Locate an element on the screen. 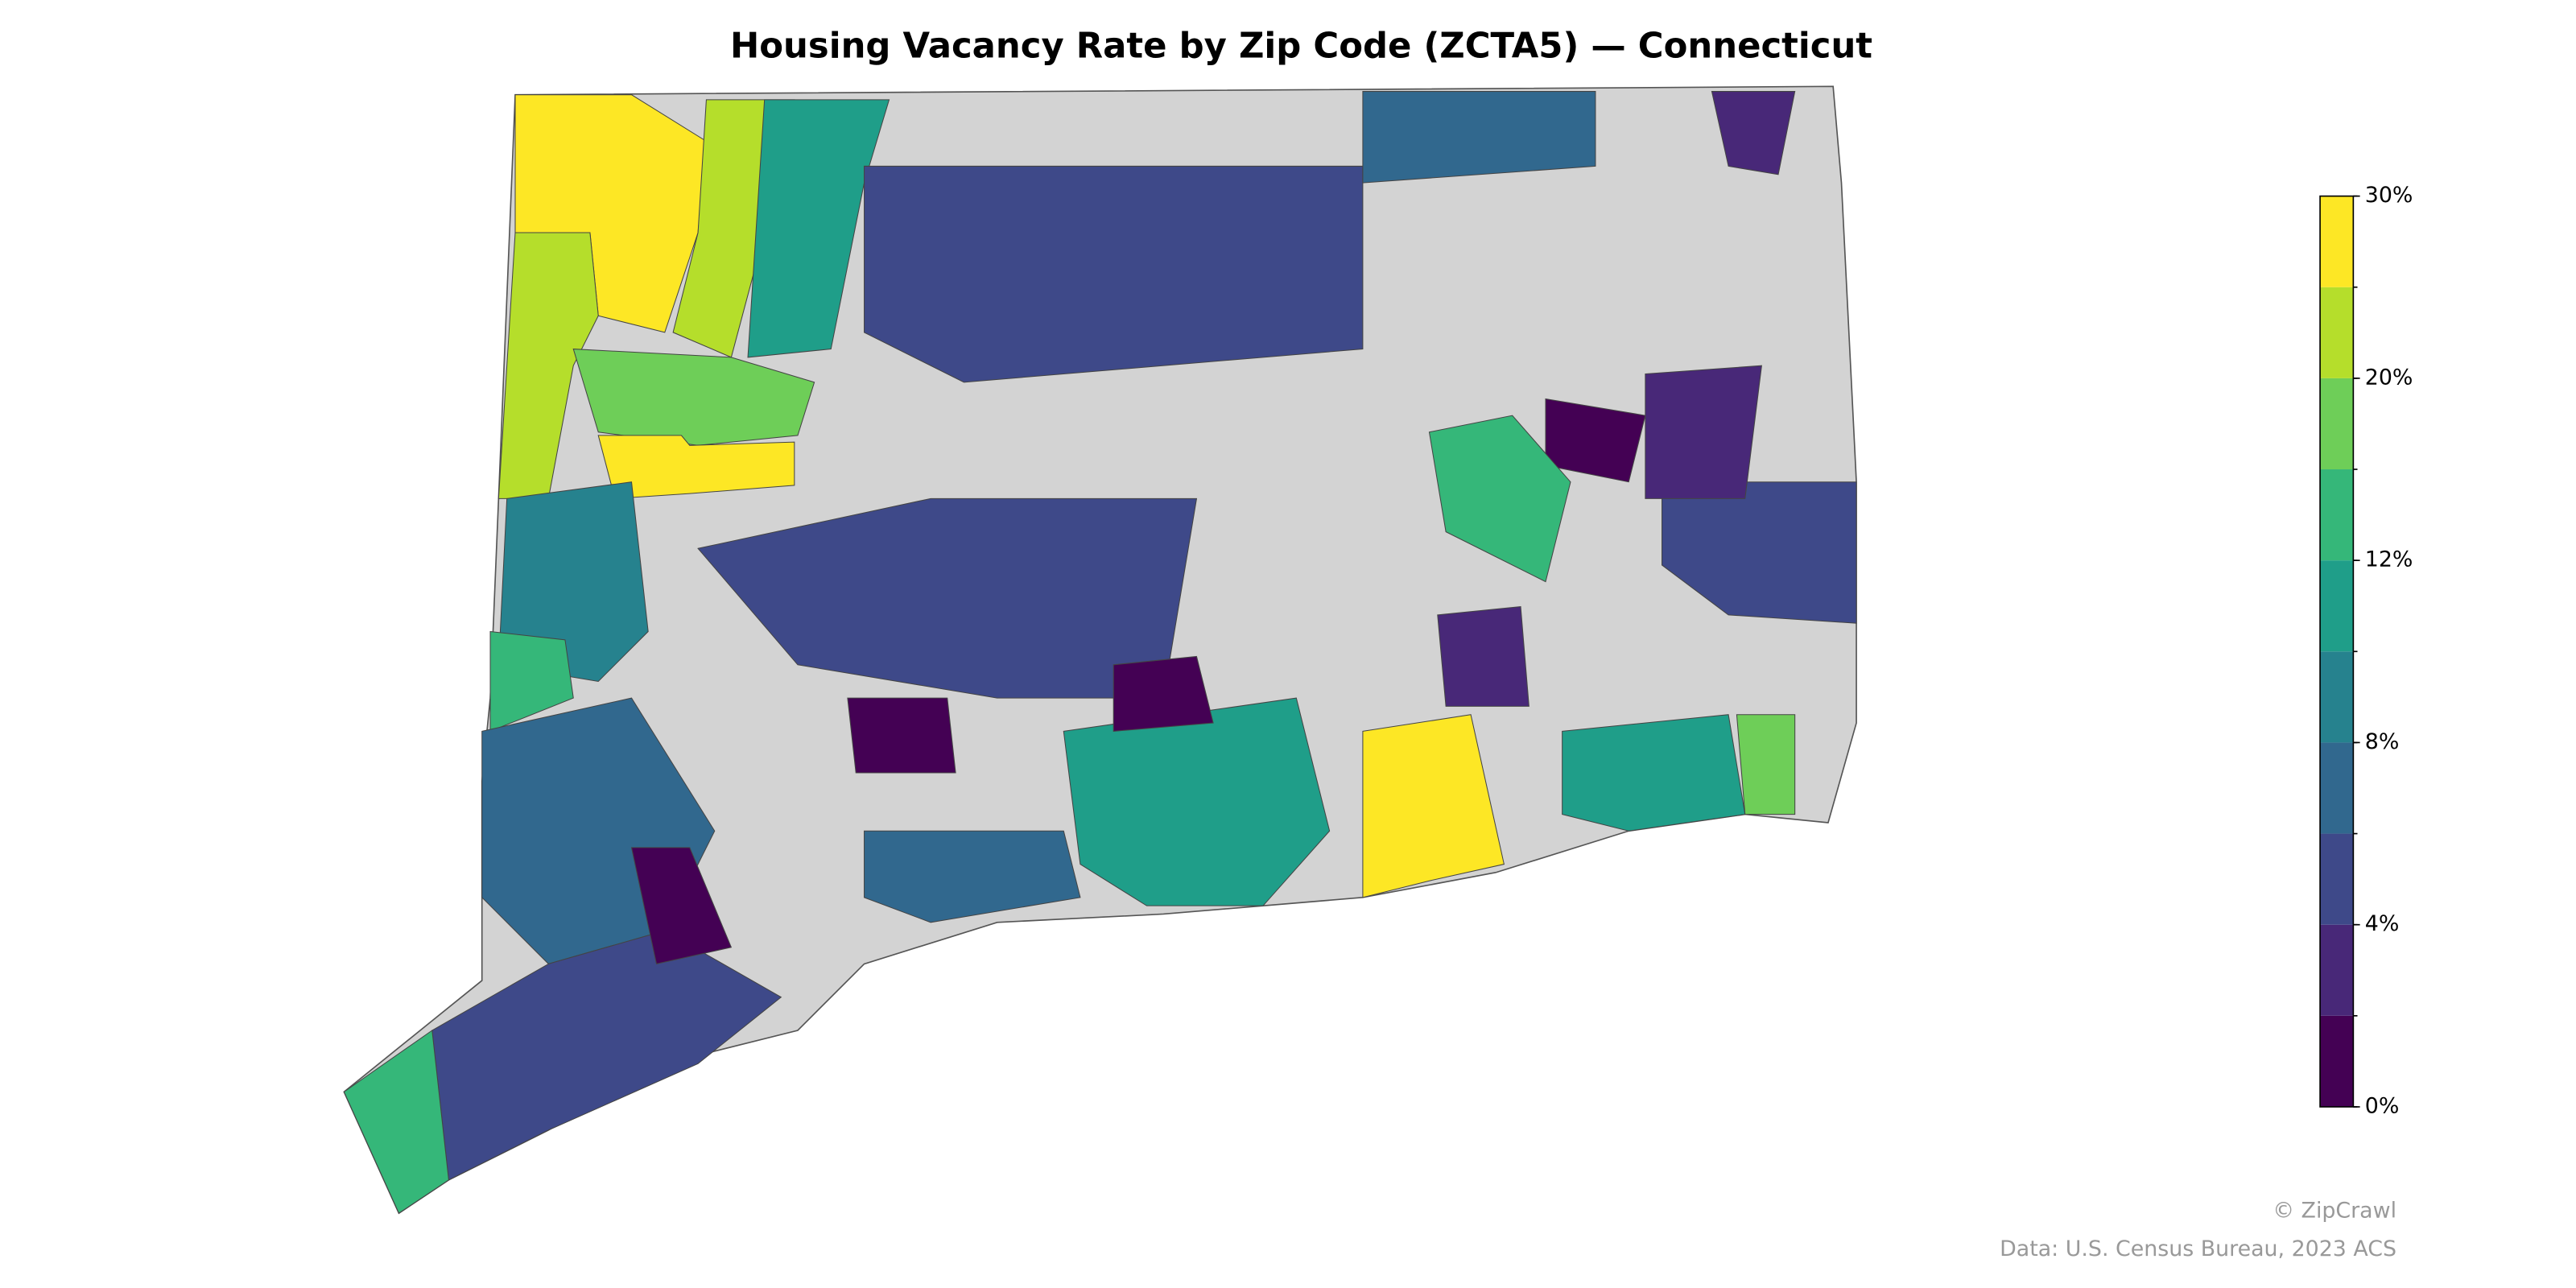 The image size is (2576, 1288). colorbar-tick-label: 8% is located at coordinates (2382, 741).